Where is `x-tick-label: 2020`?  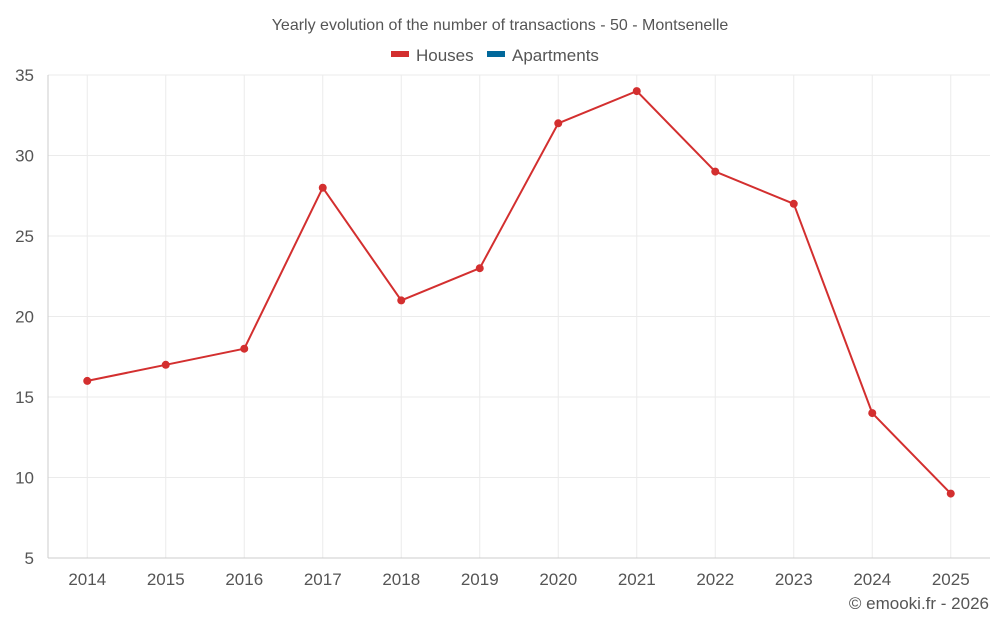 x-tick-label: 2020 is located at coordinates (558, 579).